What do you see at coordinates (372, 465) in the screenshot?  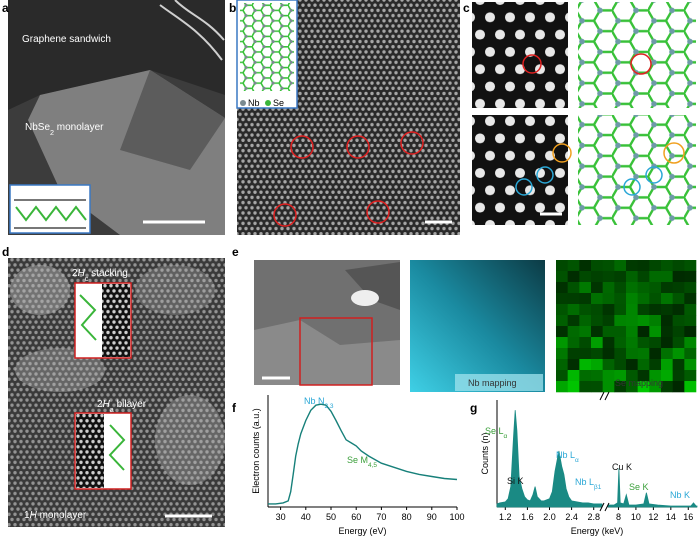 I see `peak-label-sub: 4,5` at bounding box center [372, 465].